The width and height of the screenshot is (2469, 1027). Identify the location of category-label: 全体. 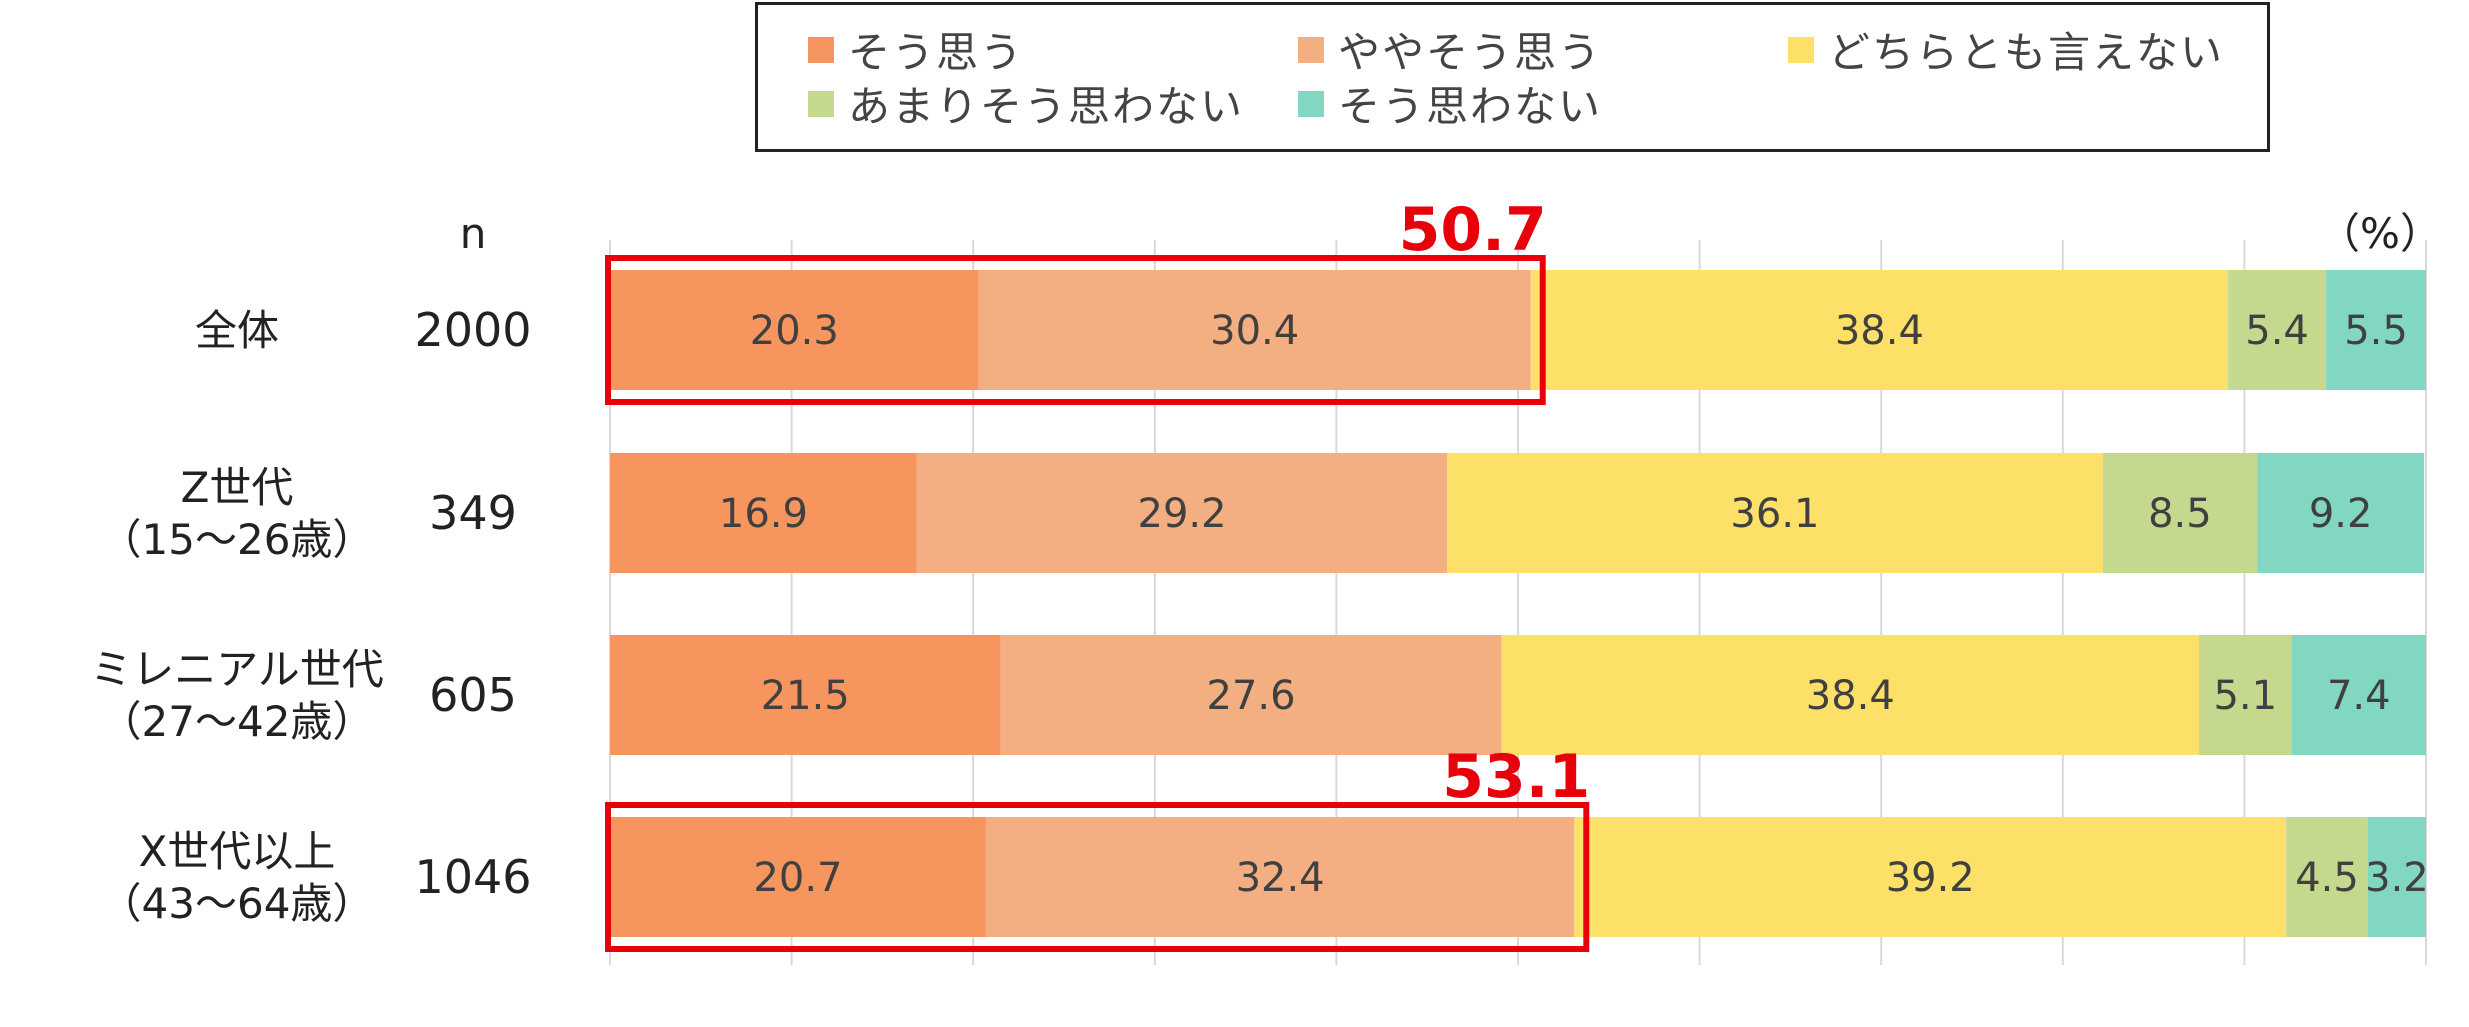
(237, 330).